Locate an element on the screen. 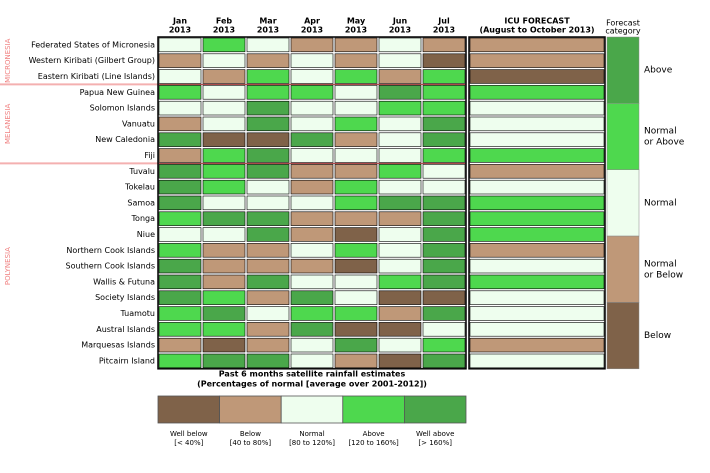 This screenshot has height=473, width=710. month-label: Mar is located at coordinates (267, 21).